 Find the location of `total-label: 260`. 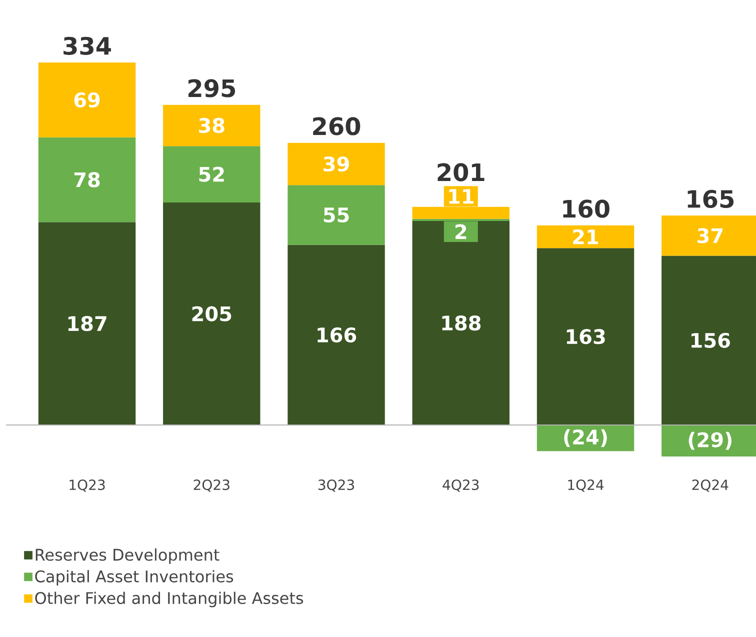

total-label: 260 is located at coordinates (336, 126).